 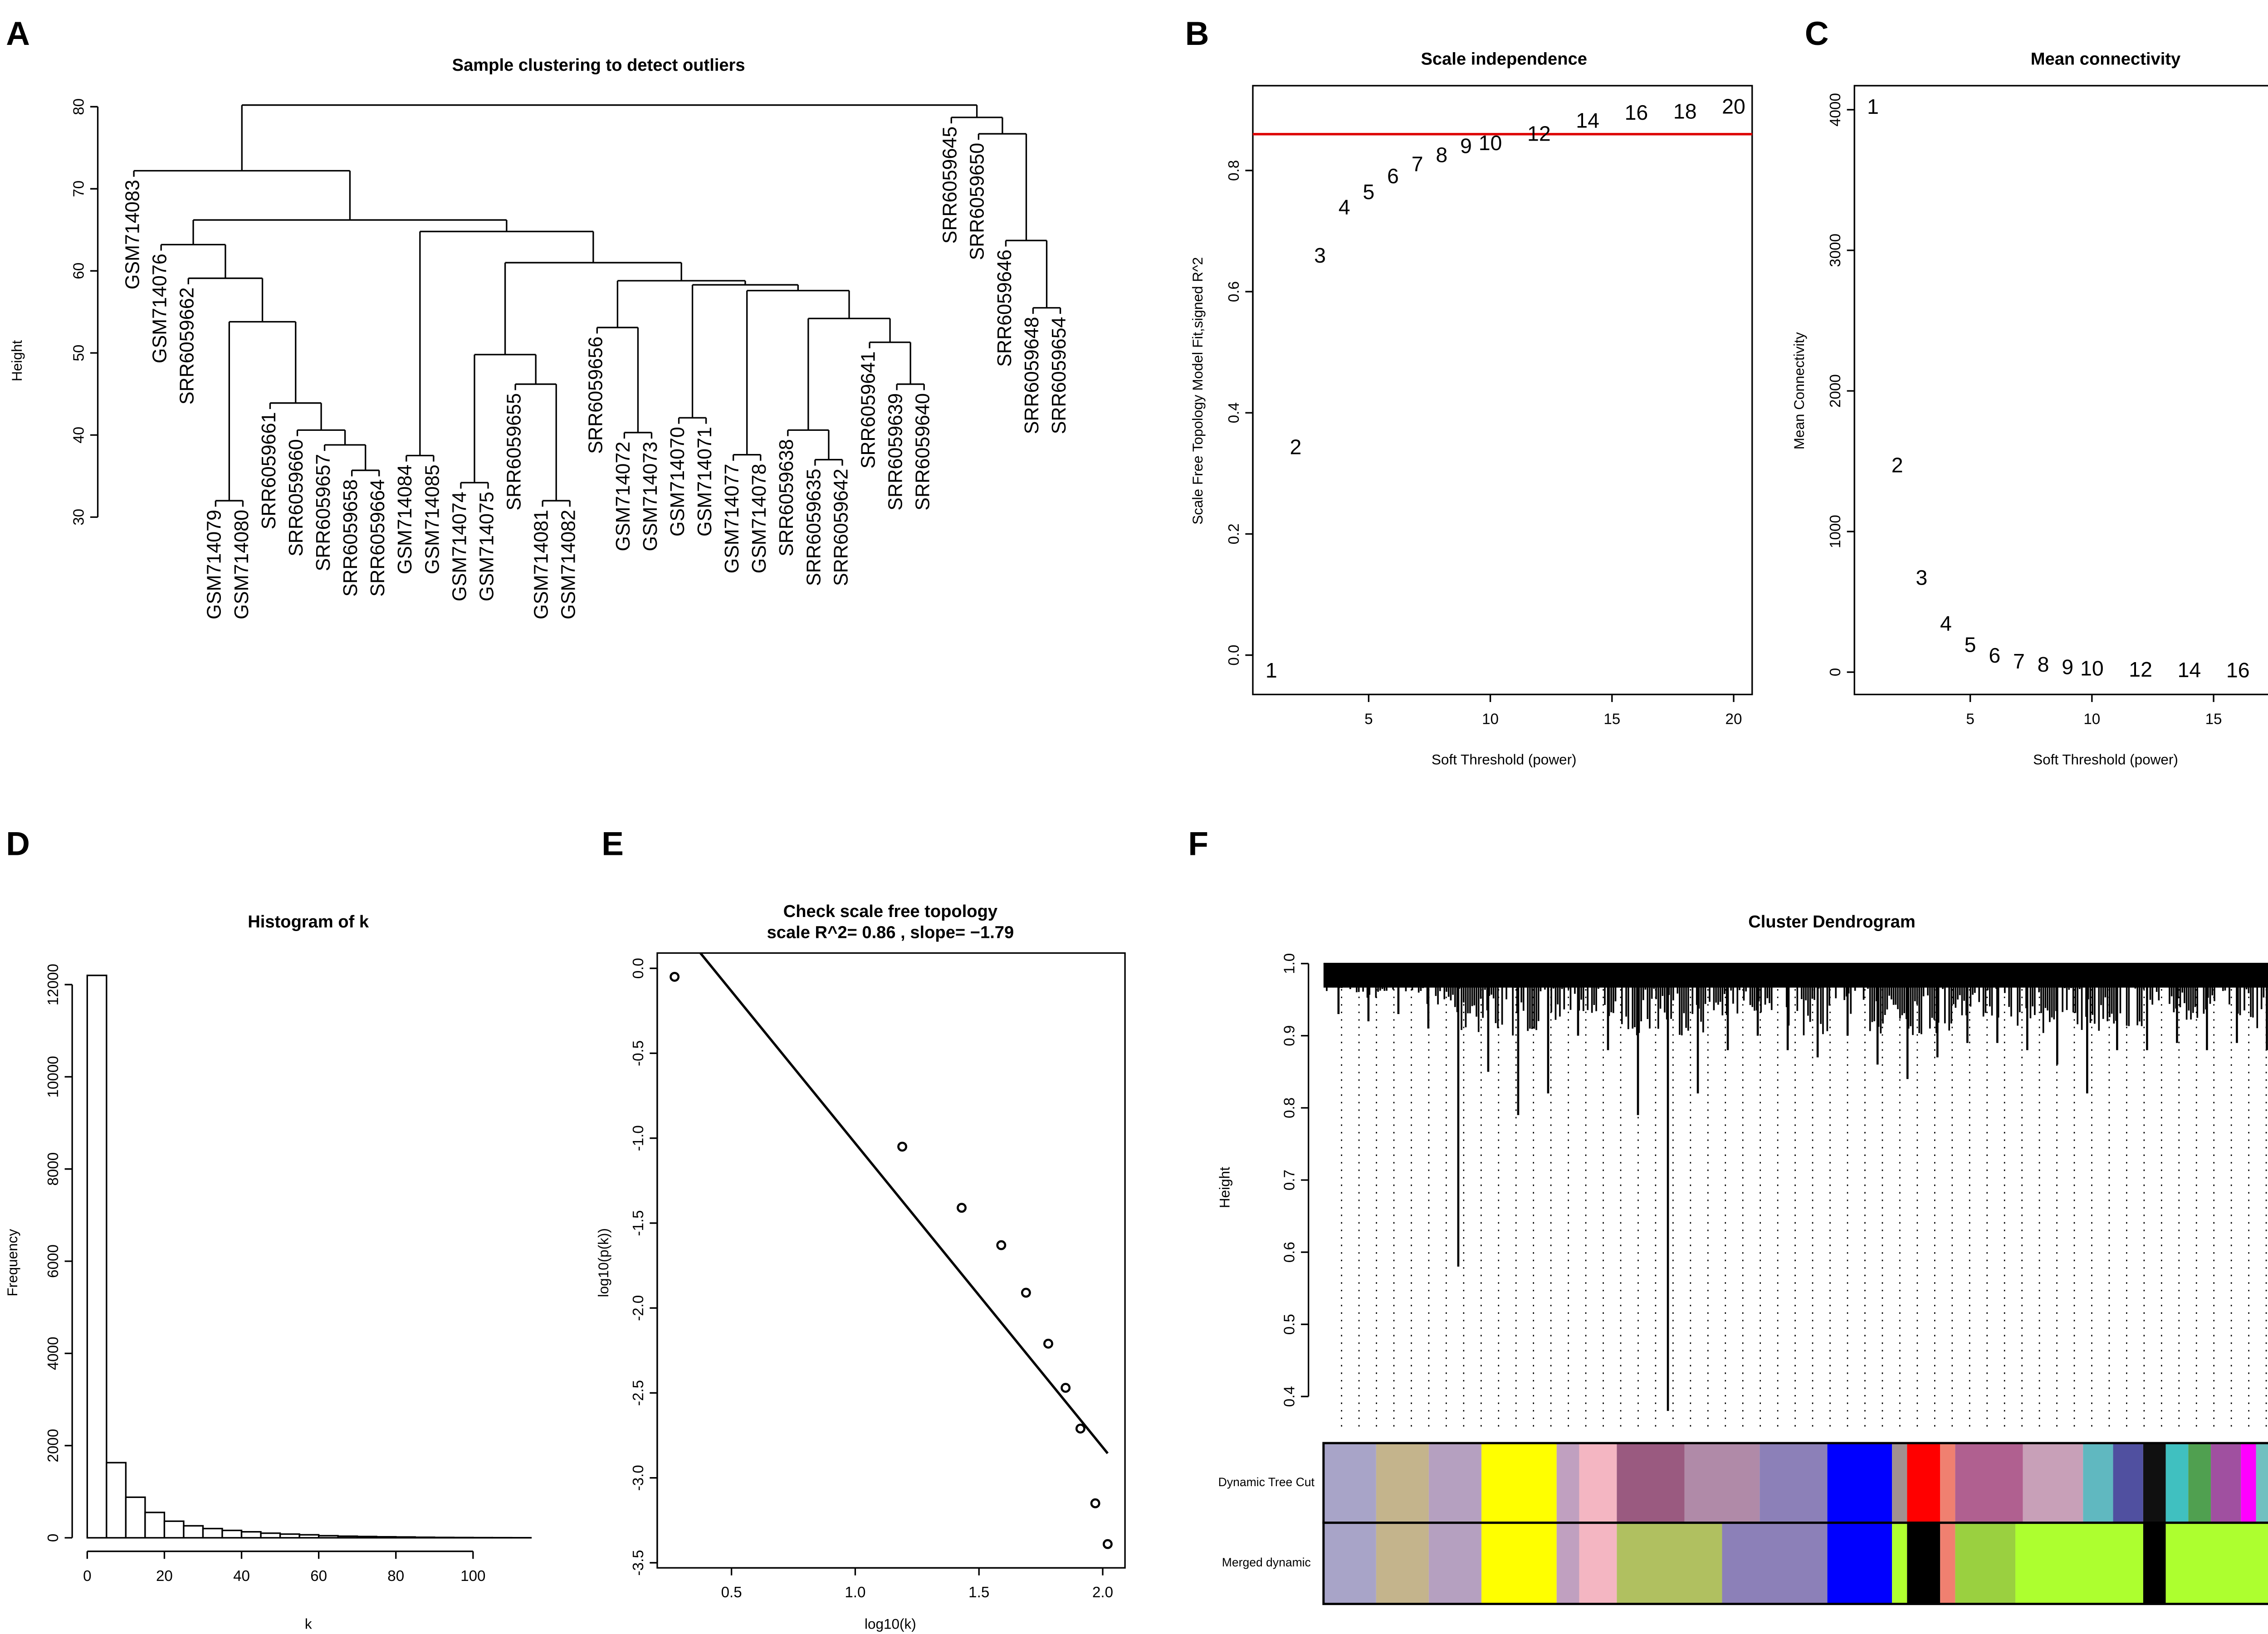 What do you see at coordinates (891, 1623) in the screenshot?
I see `x-axis-label: log10(k)` at bounding box center [891, 1623].